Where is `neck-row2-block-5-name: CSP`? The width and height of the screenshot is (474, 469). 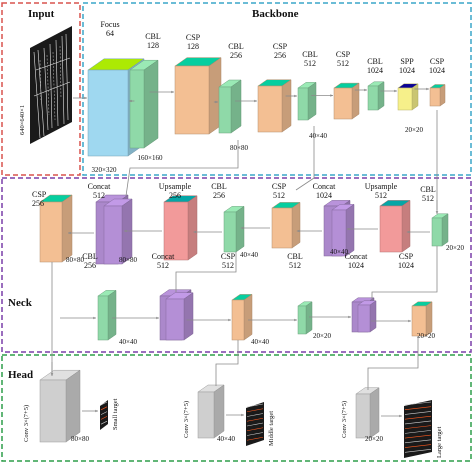 neck-row2-block-5-name: CSP is located at coordinates (406, 256).